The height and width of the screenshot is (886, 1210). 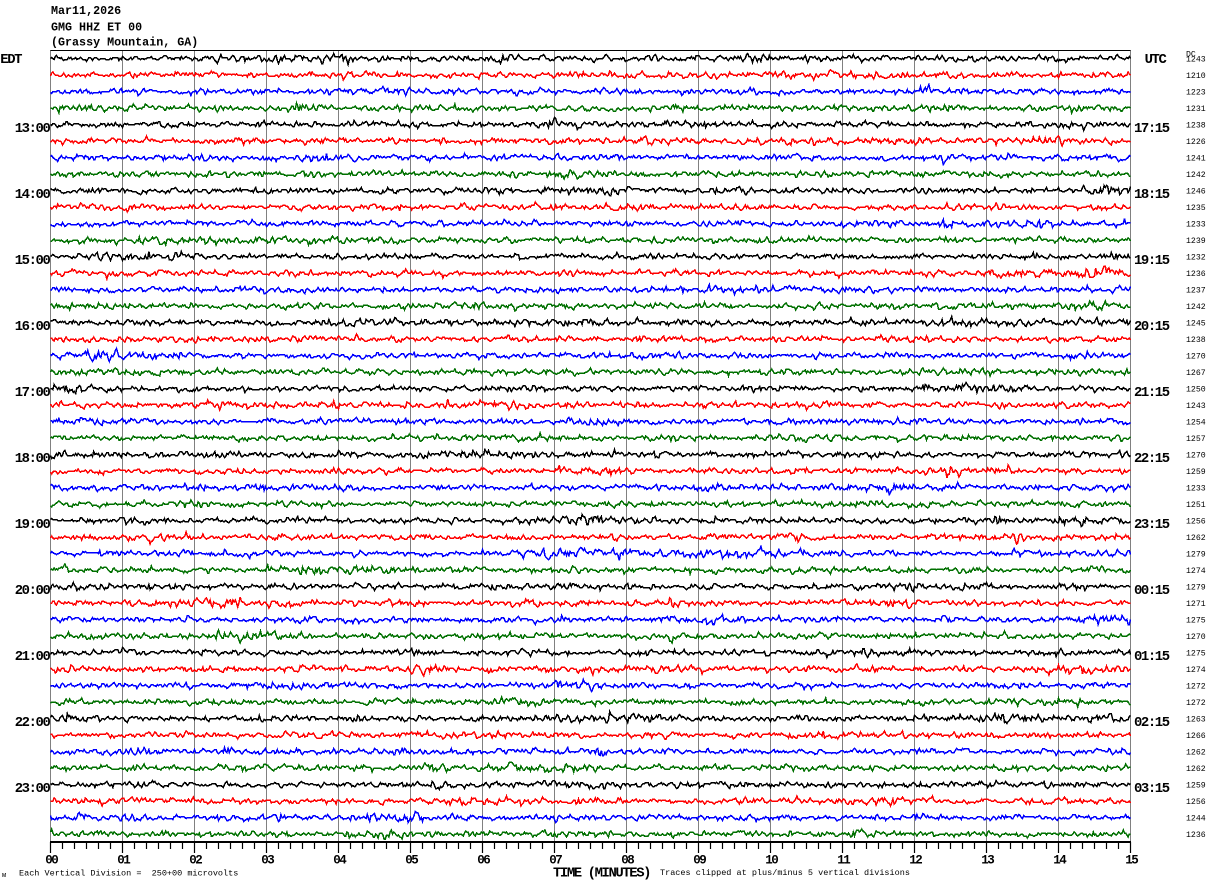 What do you see at coordinates (33, 195) in the screenshot?
I see `svg-text: 14:00` at bounding box center [33, 195].